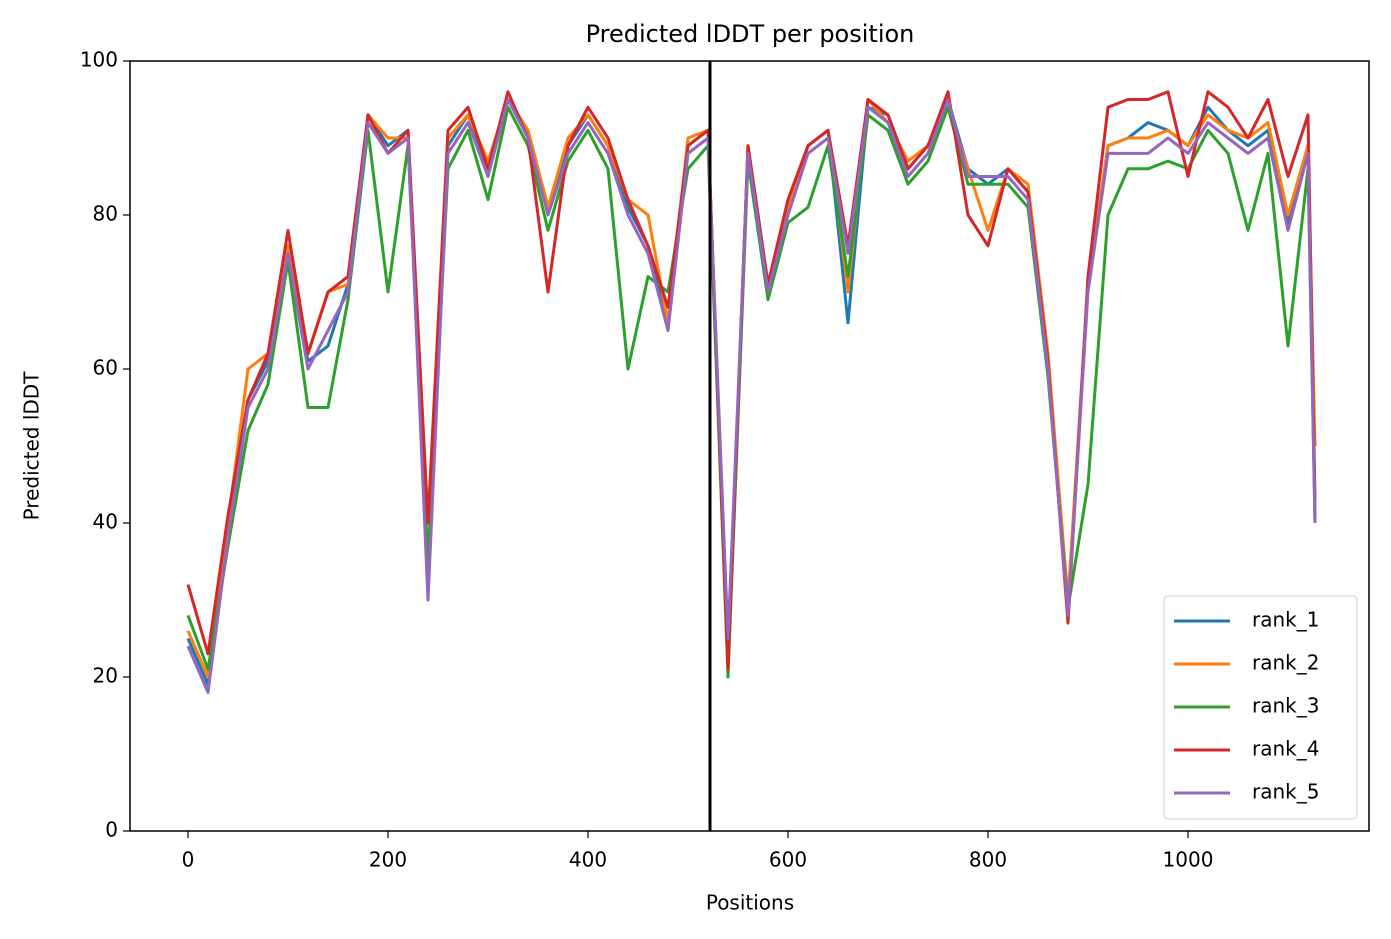 This screenshot has height=939, width=1391. I want to click on x-tick-label: 400, so click(588, 860).